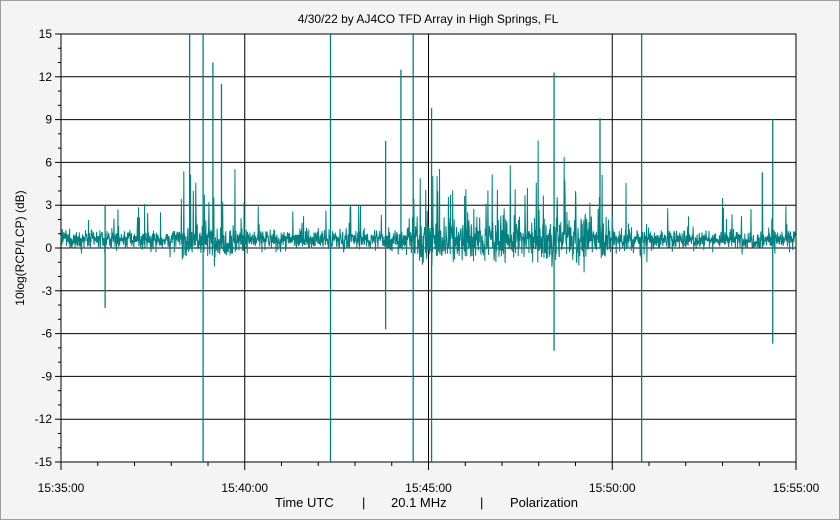 This screenshot has width=840, height=520. What do you see at coordinates (46, 334) in the screenshot?
I see `y-tick-label: -6` at bounding box center [46, 334].